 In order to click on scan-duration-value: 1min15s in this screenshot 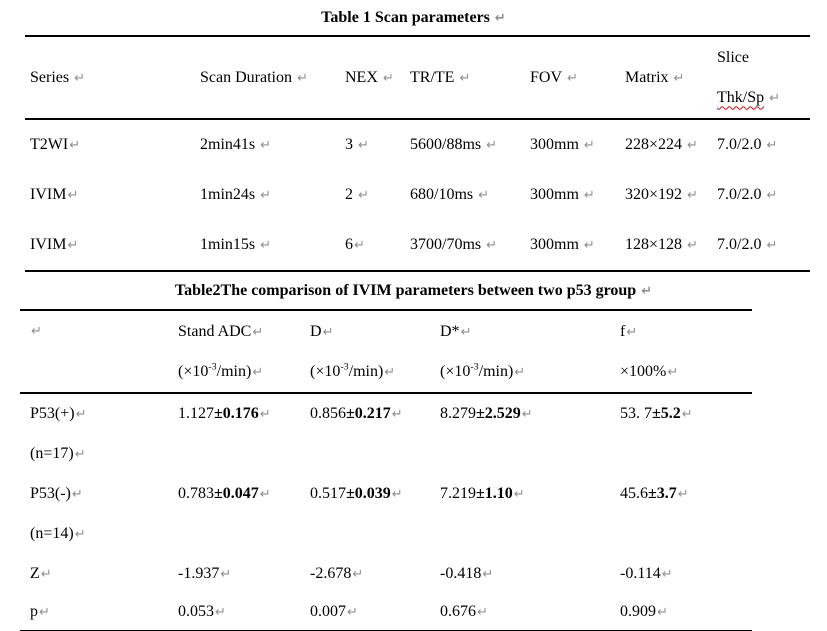, I will do `click(228, 244)`.